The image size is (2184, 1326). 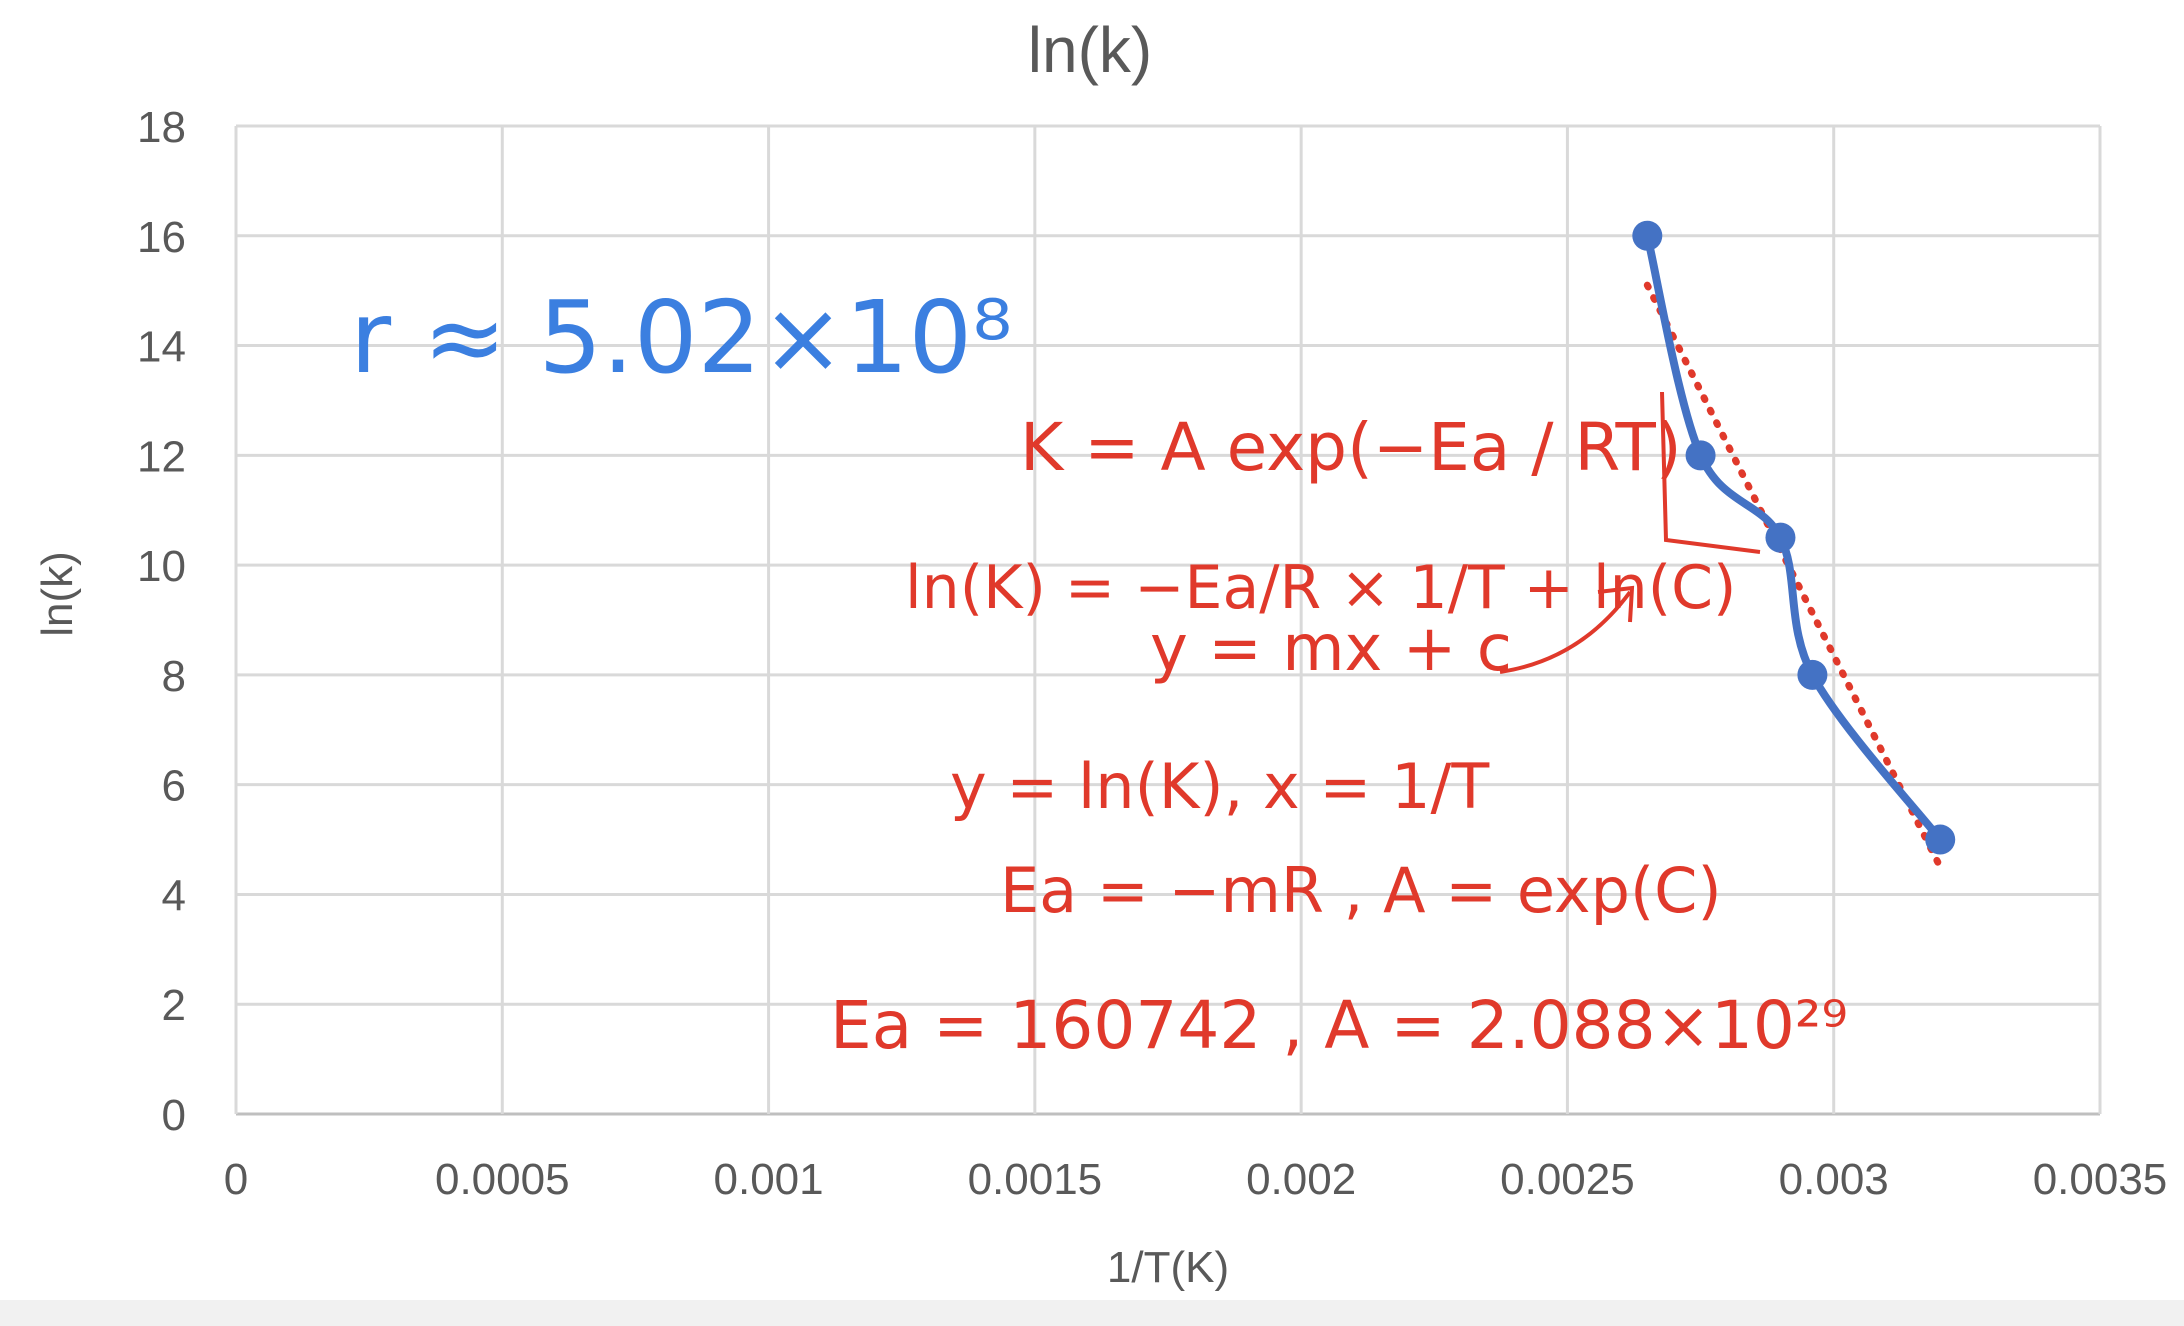 What do you see at coordinates (174, 676) in the screenshot?
I see `y-tick-label: 8` at bounding box center [174, 676].